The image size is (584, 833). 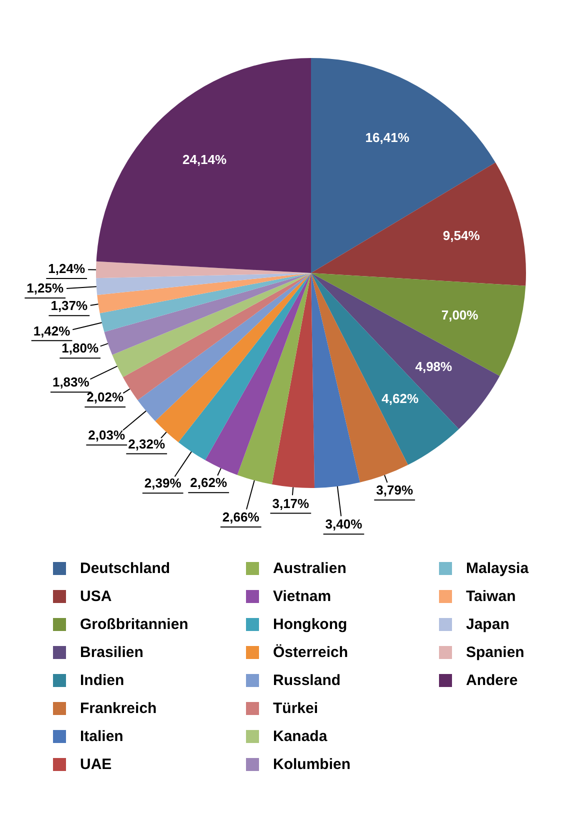 I want to click on legend-label: Italien, so click(x=102, y=736).